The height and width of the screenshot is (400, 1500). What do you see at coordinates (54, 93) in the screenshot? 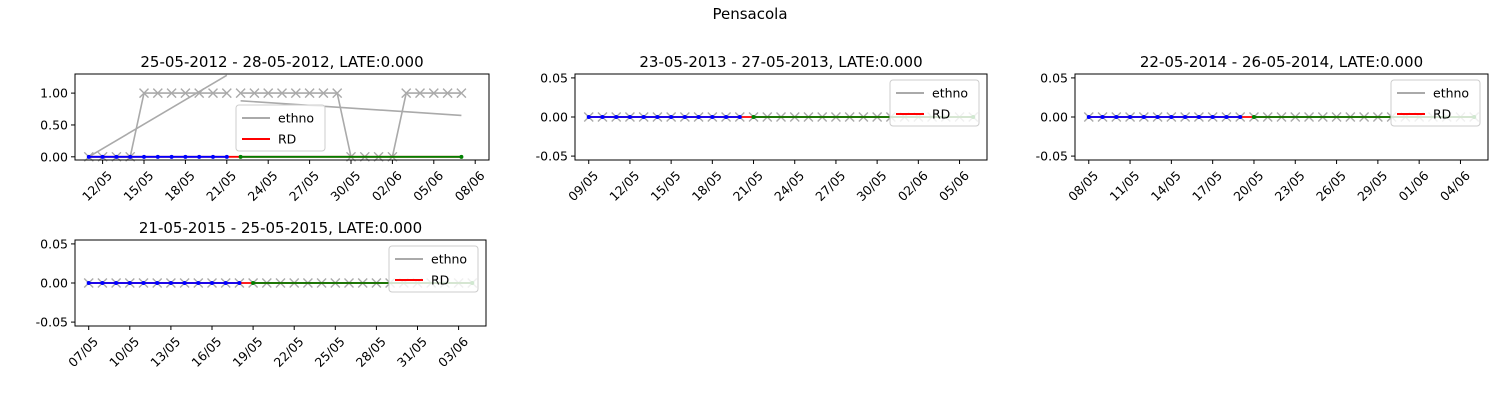
I see `y-tick-label: 1.00` at bounding box center [54, 93].